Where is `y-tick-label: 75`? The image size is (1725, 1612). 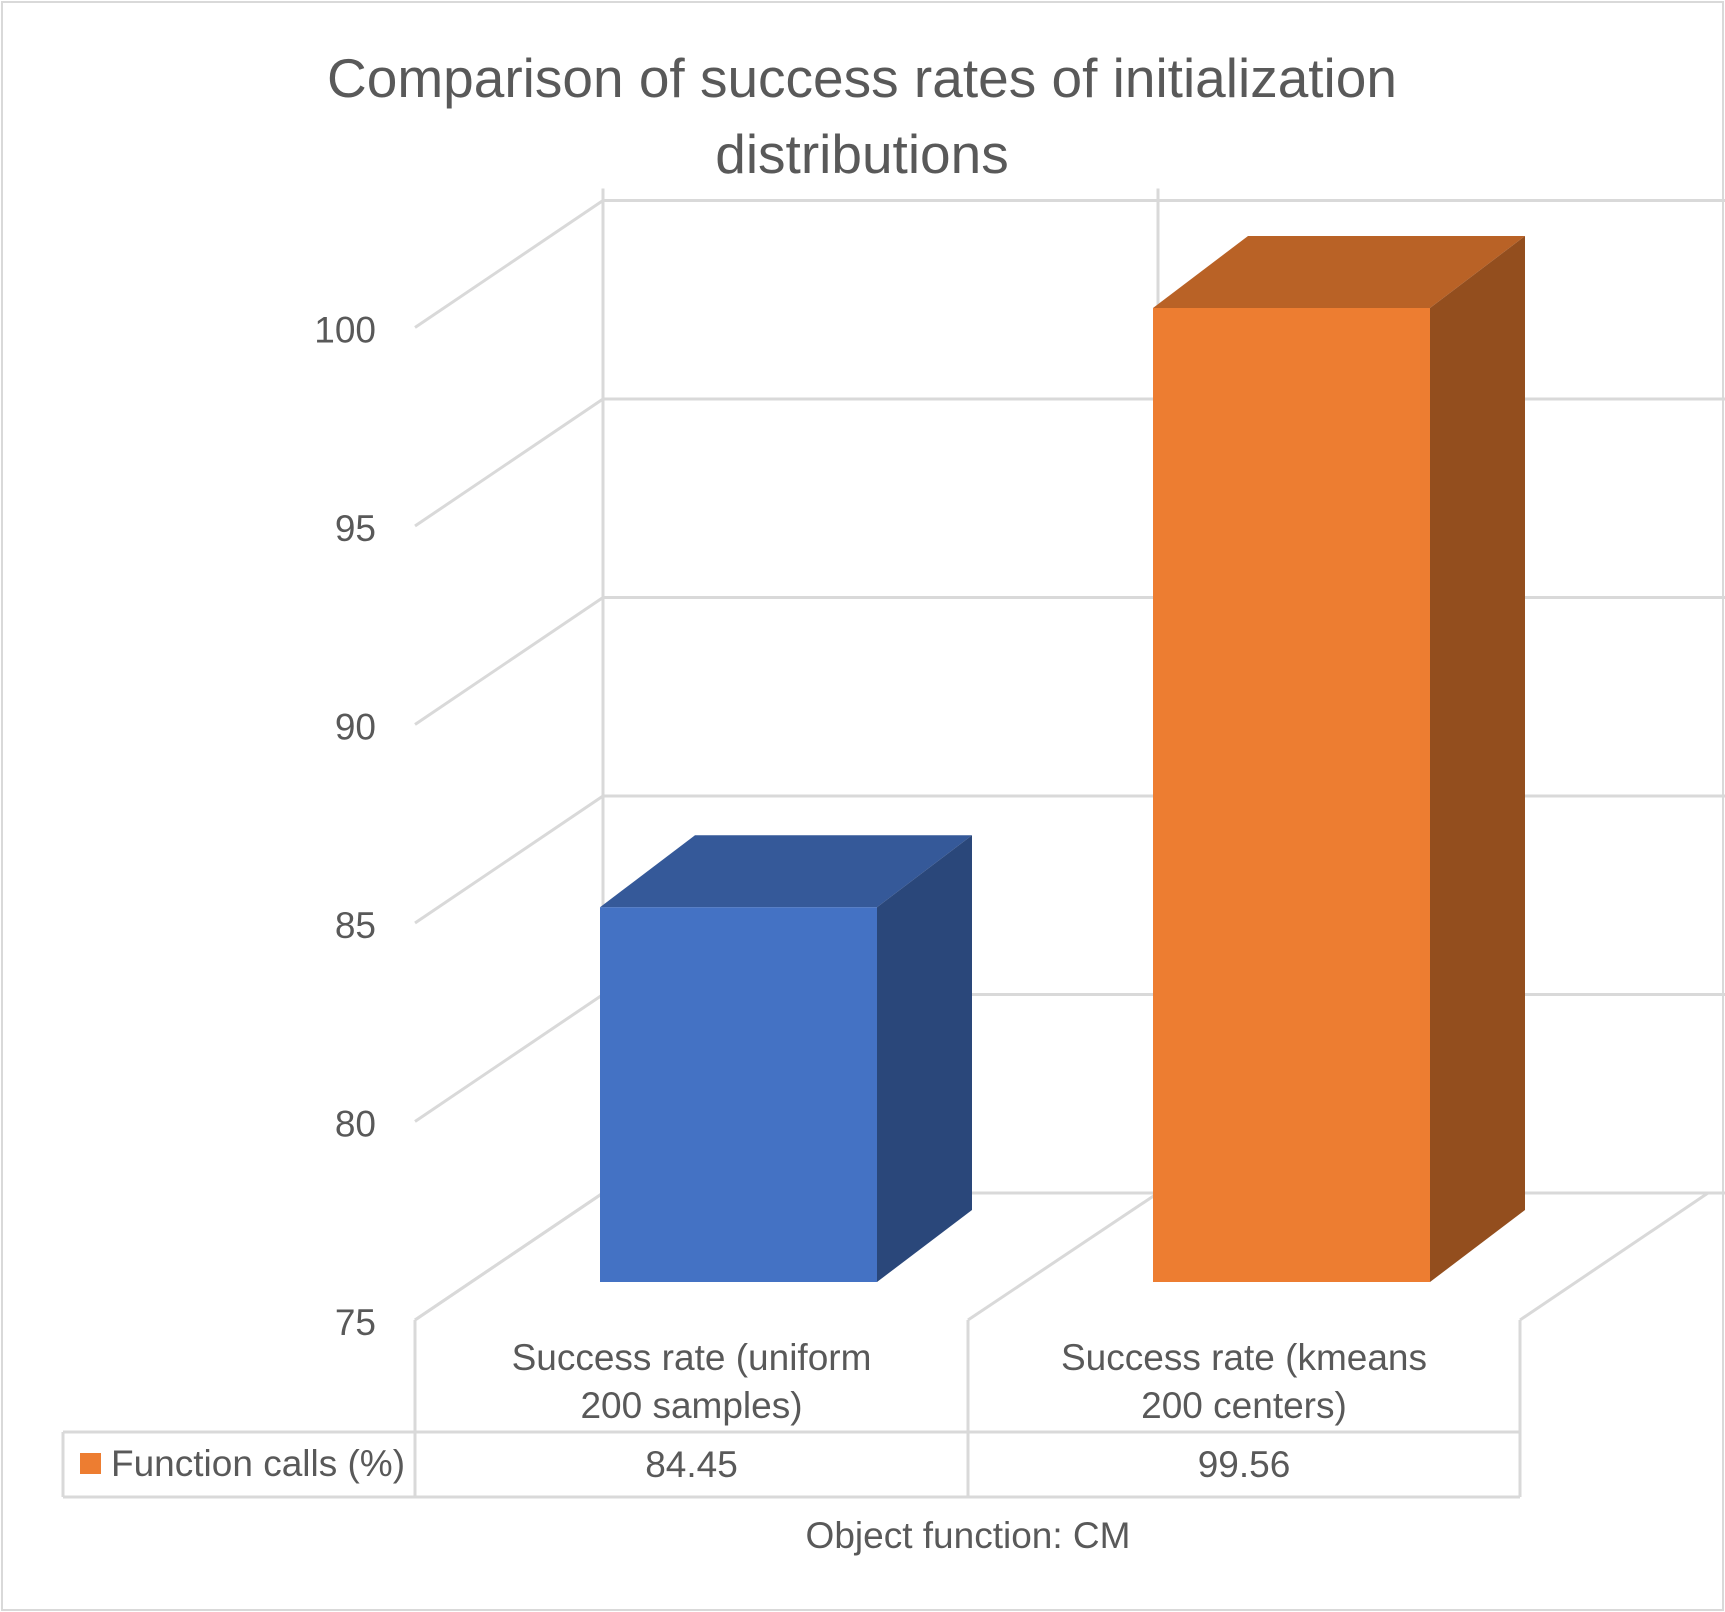
y-tick-label: 75 is located at coordinates (355, 1322).